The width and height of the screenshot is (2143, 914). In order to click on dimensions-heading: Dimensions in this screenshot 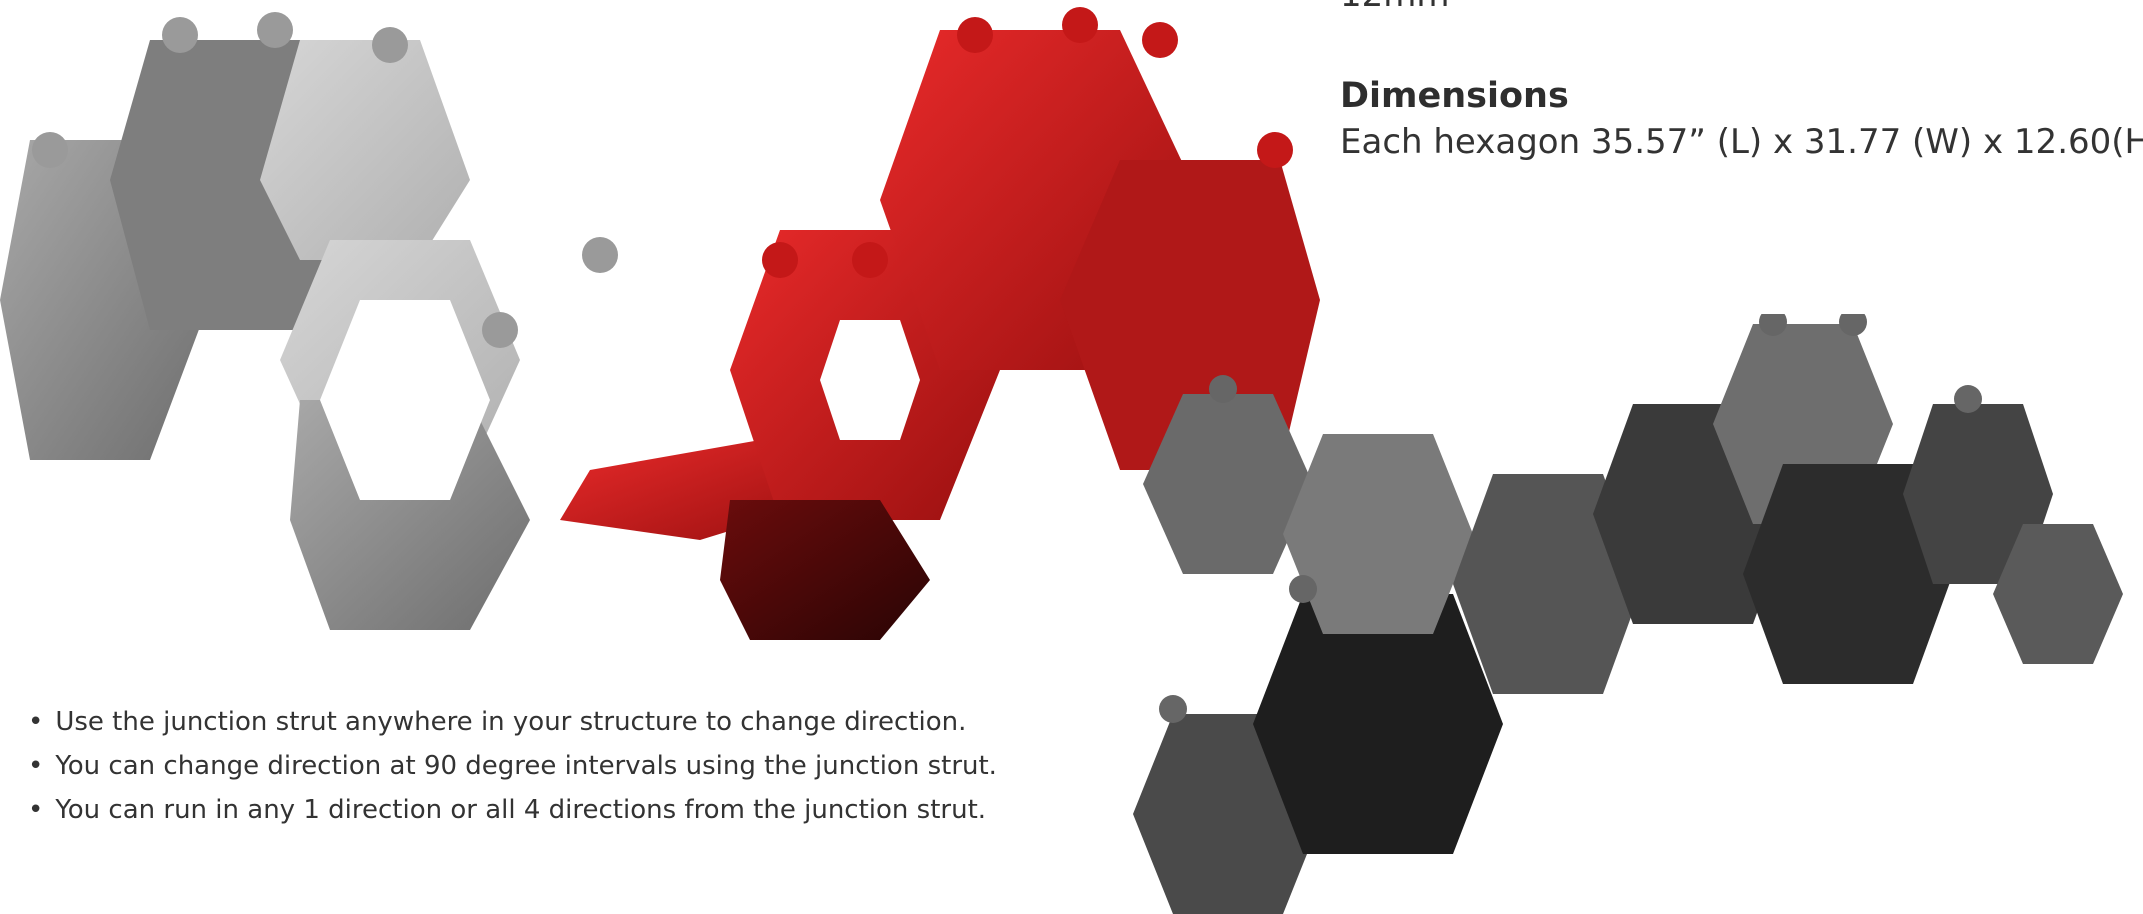, I will do `click(1454, 96)`.